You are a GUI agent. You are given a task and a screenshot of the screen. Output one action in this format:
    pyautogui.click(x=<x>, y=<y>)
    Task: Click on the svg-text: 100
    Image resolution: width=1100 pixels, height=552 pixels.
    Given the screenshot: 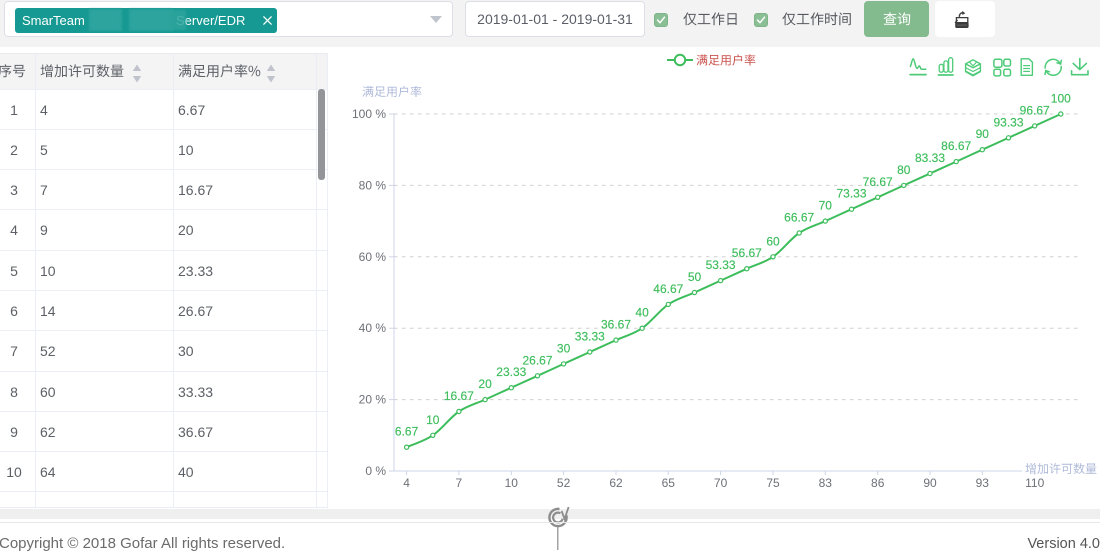 What is the action you would take?
    pyautogui.click(x=1061, y=99)
    